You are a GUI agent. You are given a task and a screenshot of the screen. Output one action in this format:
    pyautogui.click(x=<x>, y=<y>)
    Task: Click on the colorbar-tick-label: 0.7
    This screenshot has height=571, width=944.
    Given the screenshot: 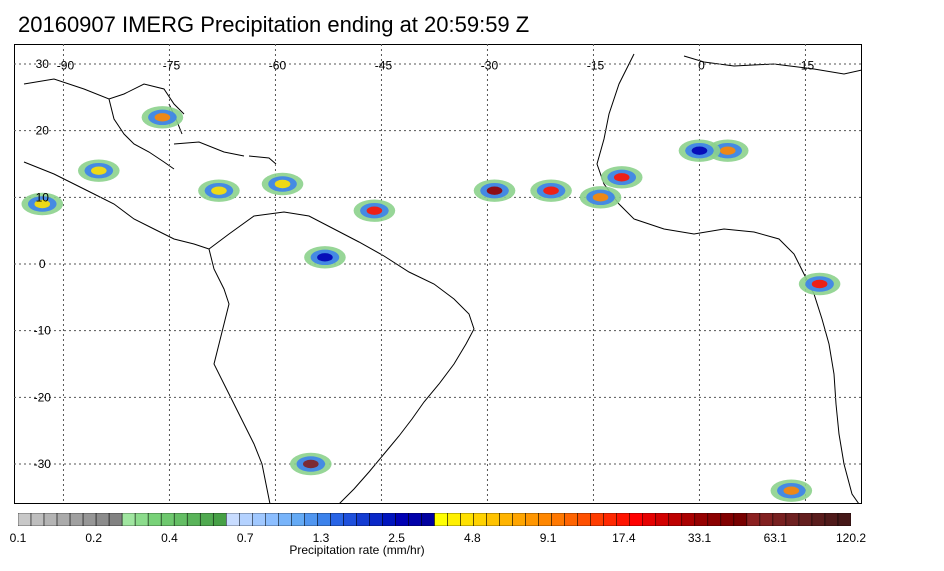 What is the action you would take?
    pyautogui.click(x=245, y=538)
    